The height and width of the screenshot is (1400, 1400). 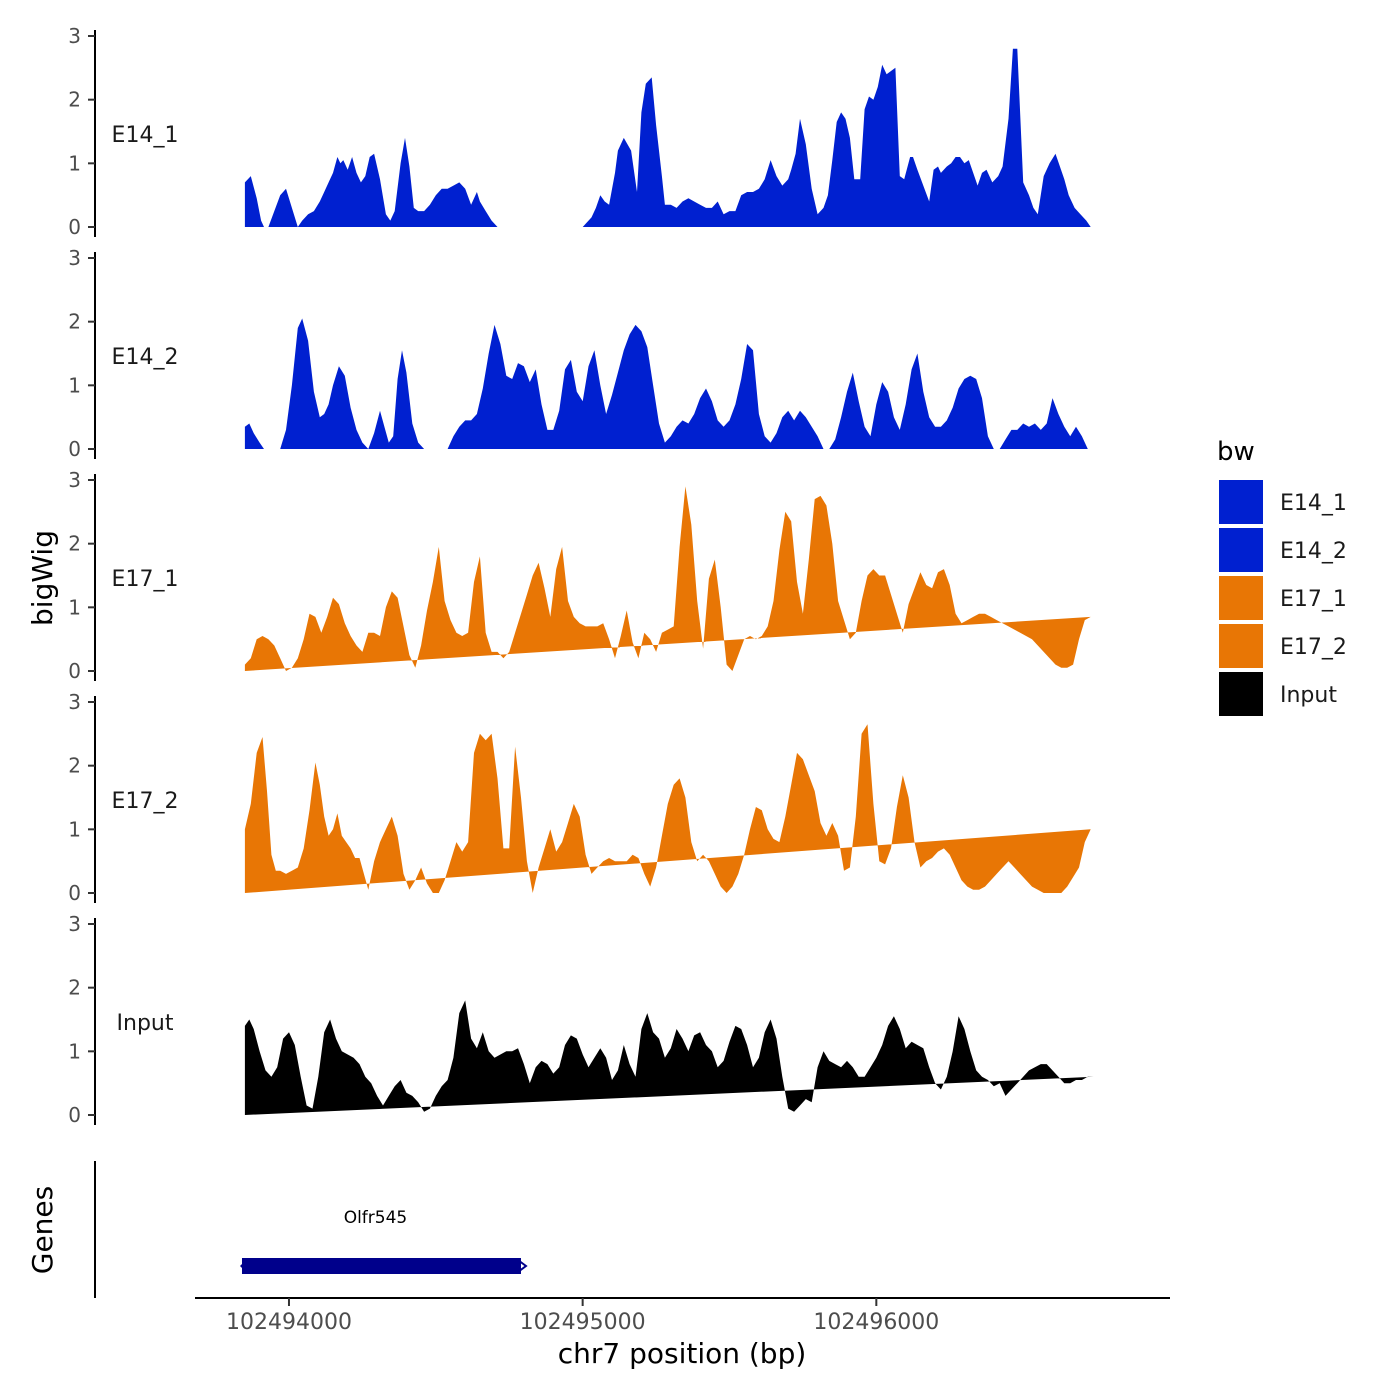 I want to click on gene-annotations: Olfr545, so click(x=383, y=1241).